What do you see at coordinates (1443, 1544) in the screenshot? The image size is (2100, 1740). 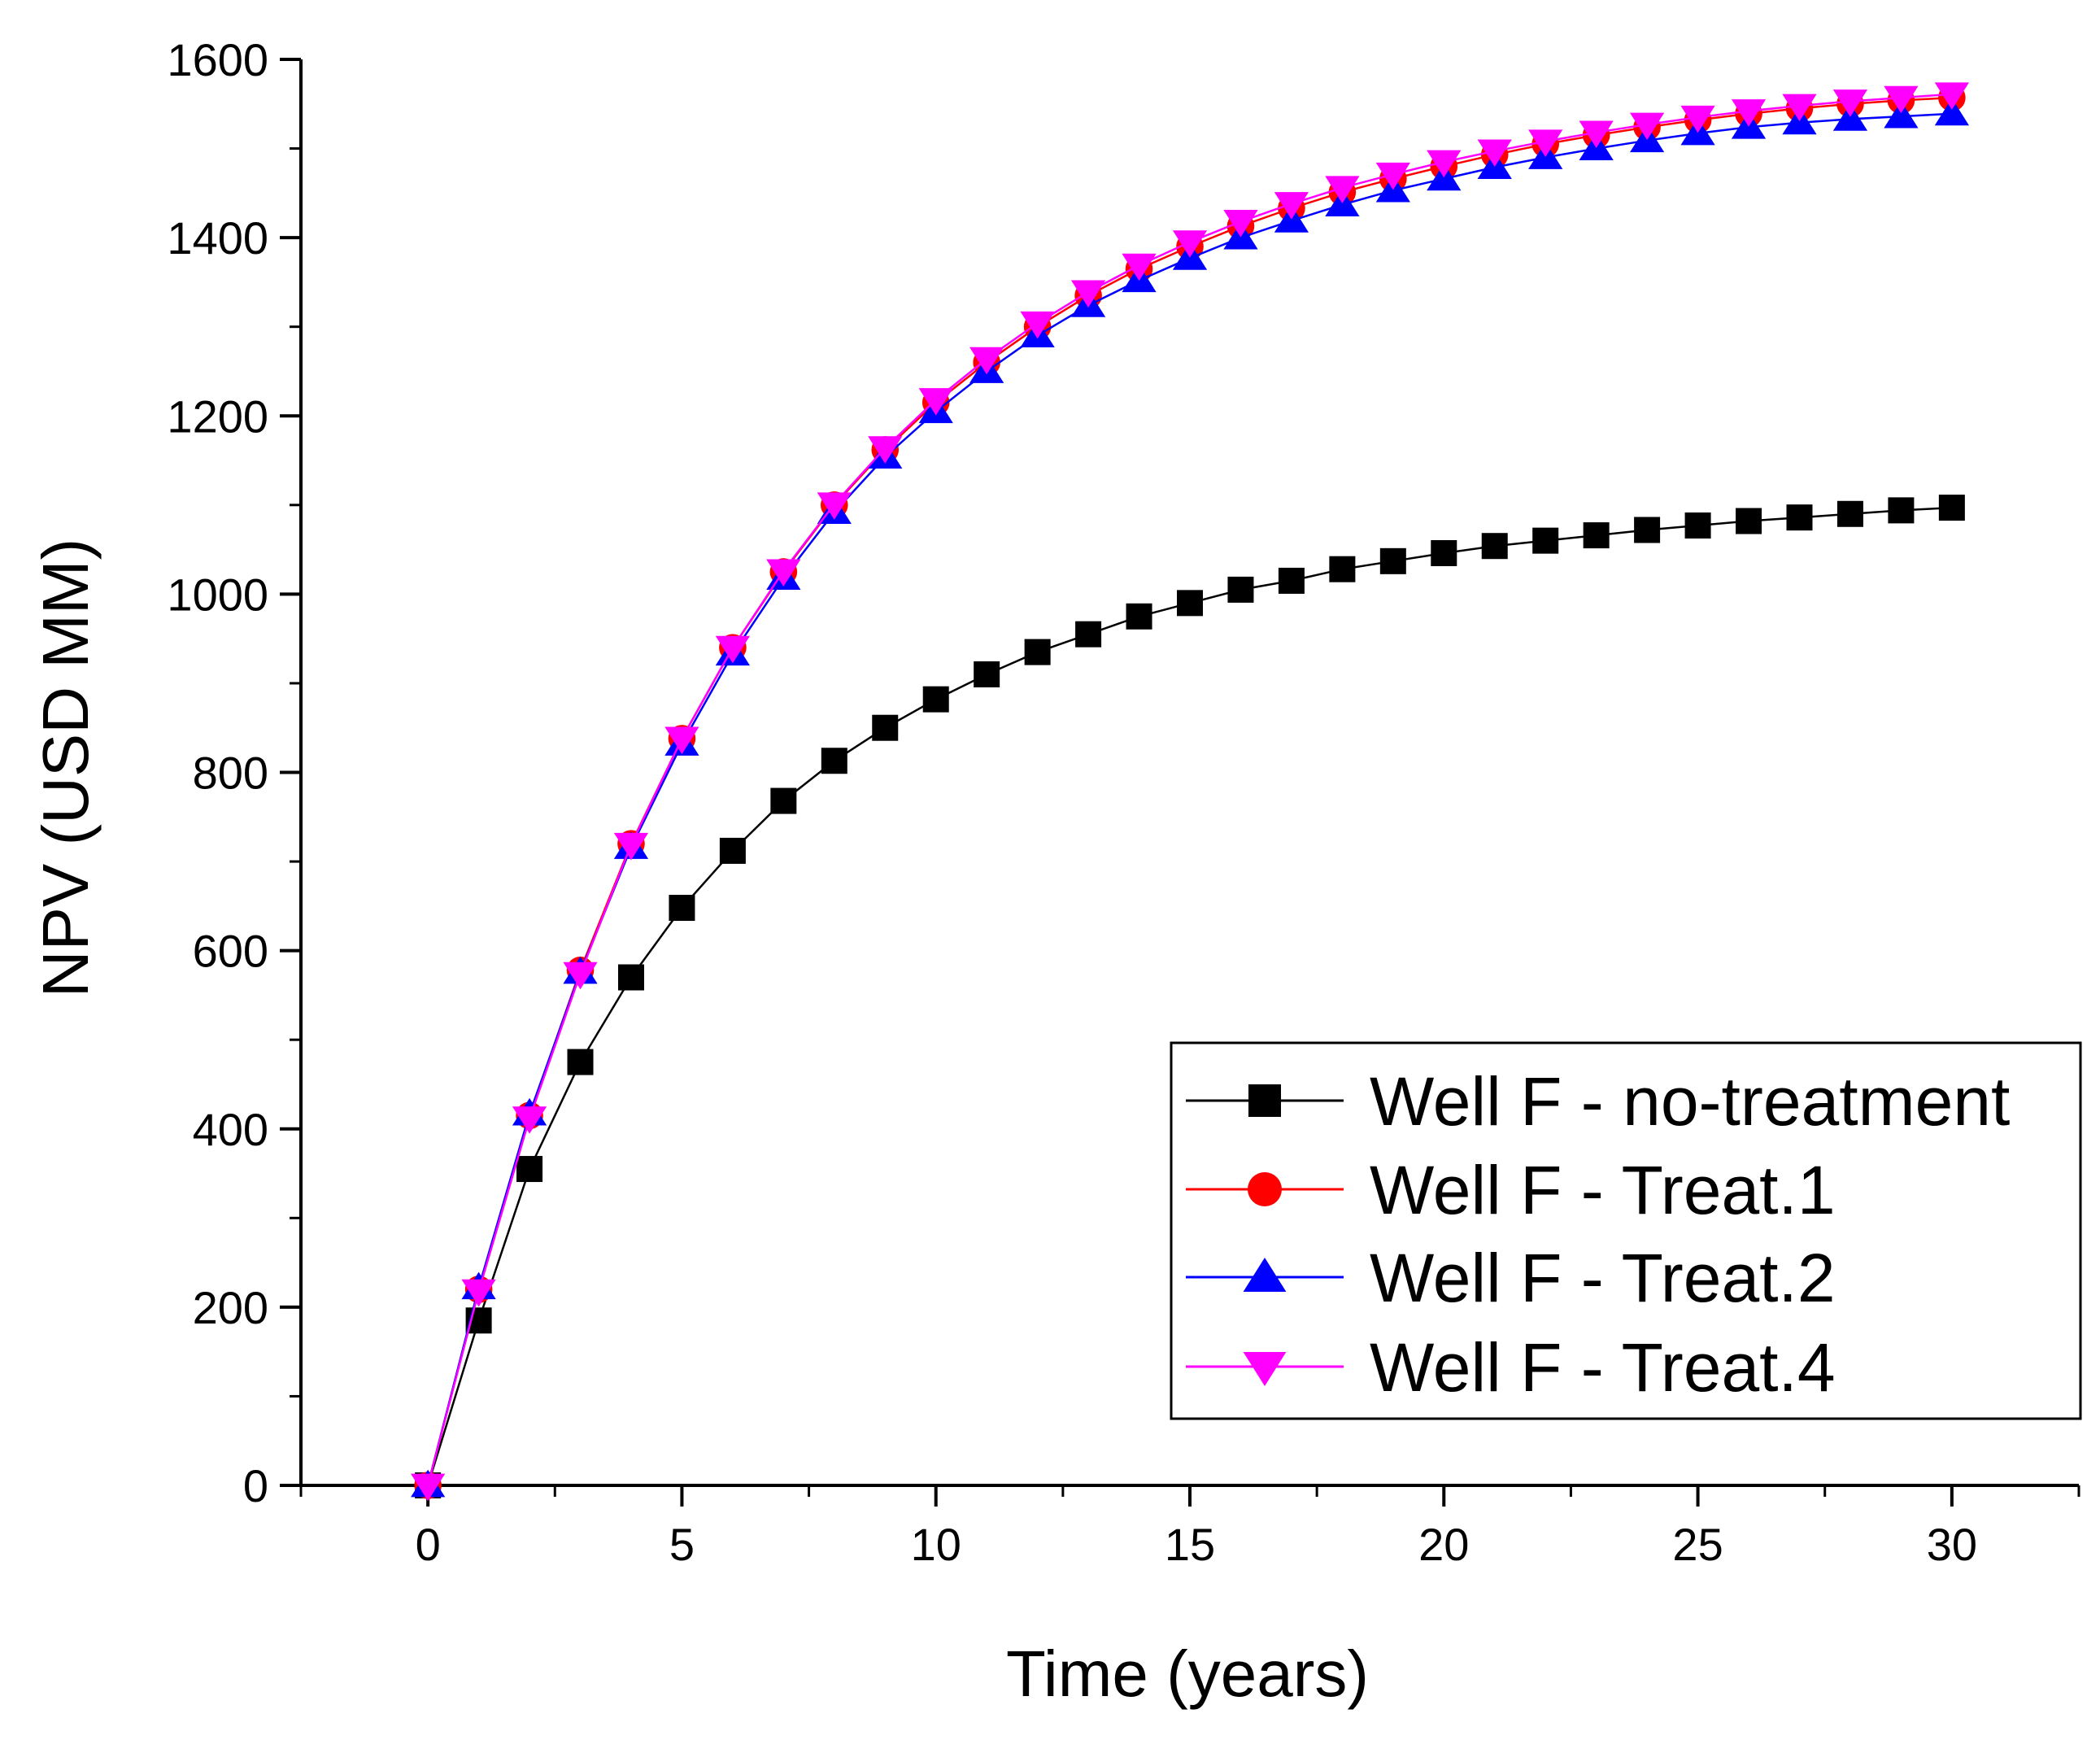 I see `x-tick-label: 20` at bounding box center [1443, 1544].